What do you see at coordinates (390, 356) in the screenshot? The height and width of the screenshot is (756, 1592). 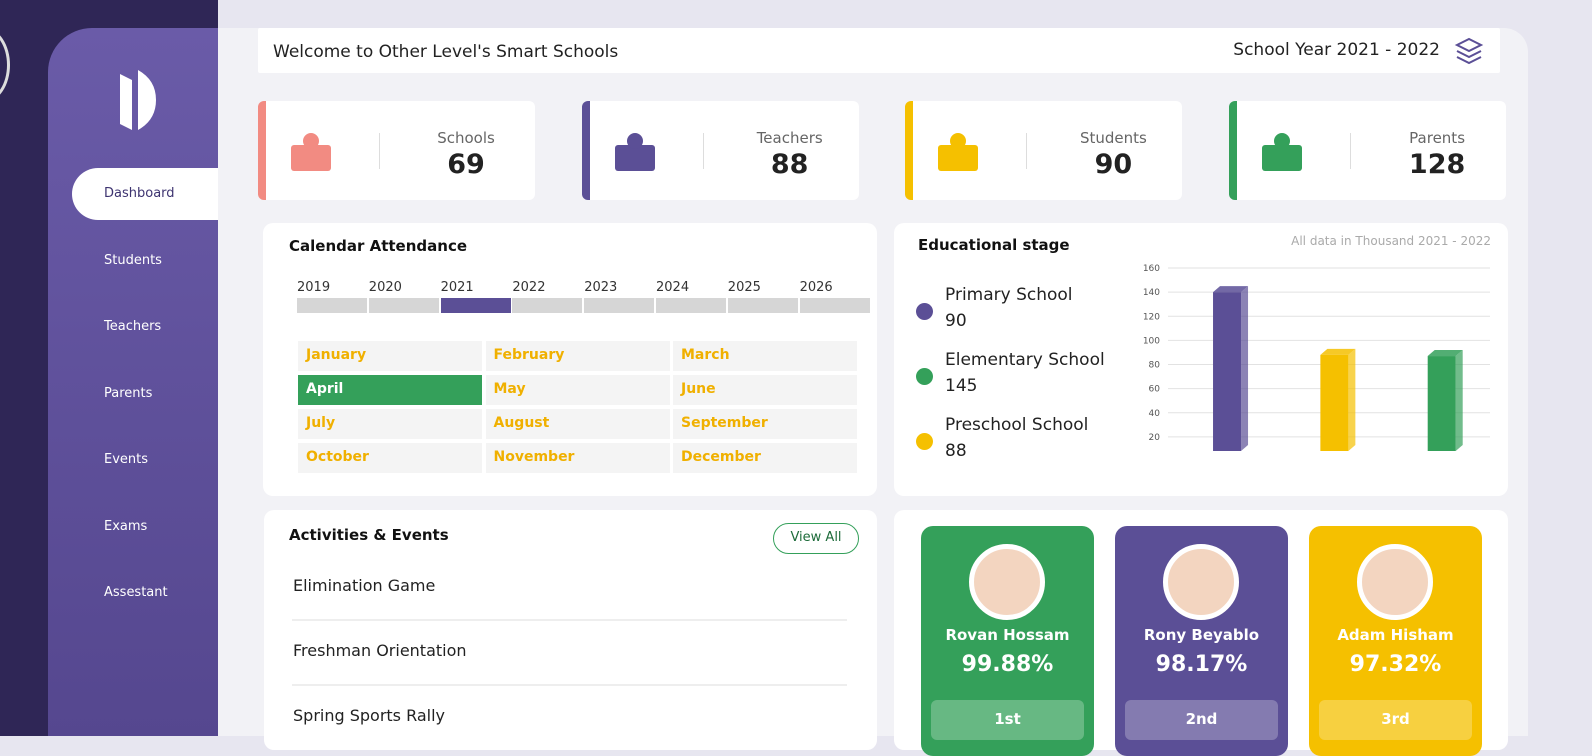 I see `month-cell: January` at bounding box center [390, 356].